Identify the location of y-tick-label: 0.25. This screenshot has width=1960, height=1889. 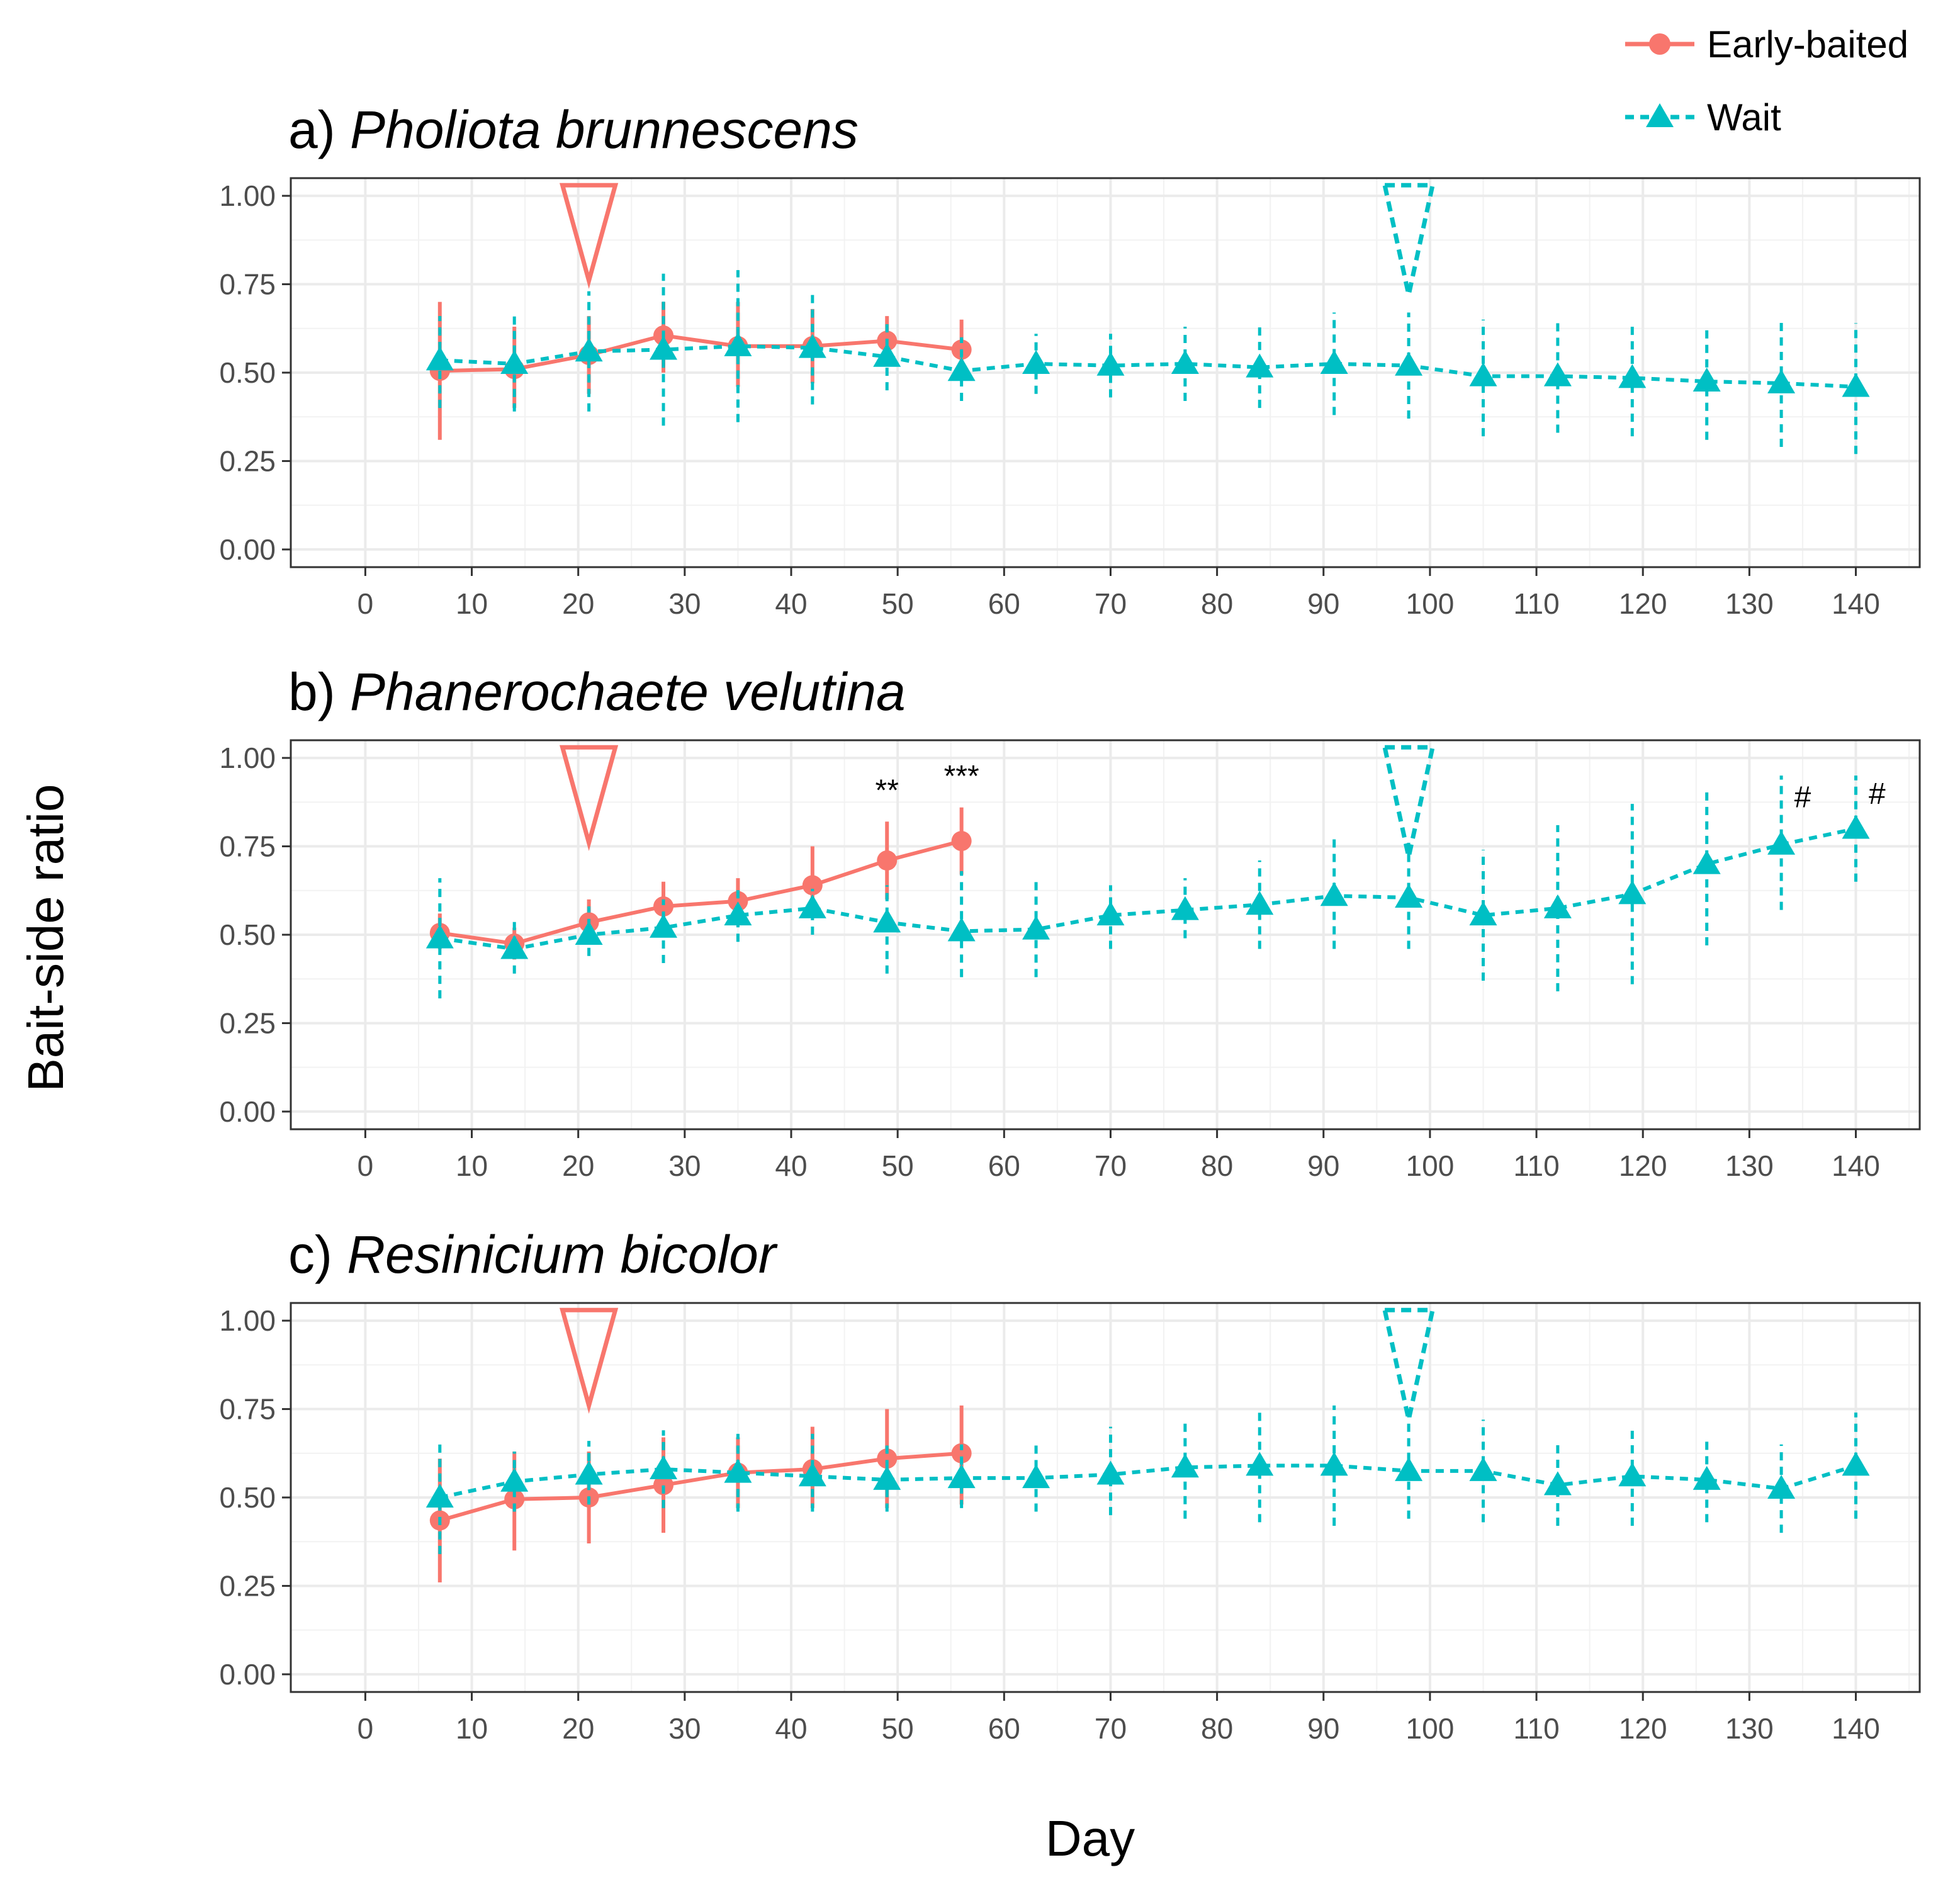
(248, 1023).